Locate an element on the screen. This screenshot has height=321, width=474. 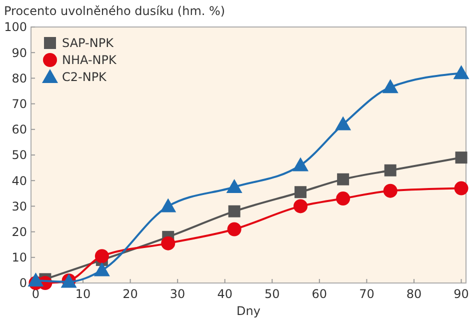
y-tick-label: 100 is located at coordinates (15, 27).